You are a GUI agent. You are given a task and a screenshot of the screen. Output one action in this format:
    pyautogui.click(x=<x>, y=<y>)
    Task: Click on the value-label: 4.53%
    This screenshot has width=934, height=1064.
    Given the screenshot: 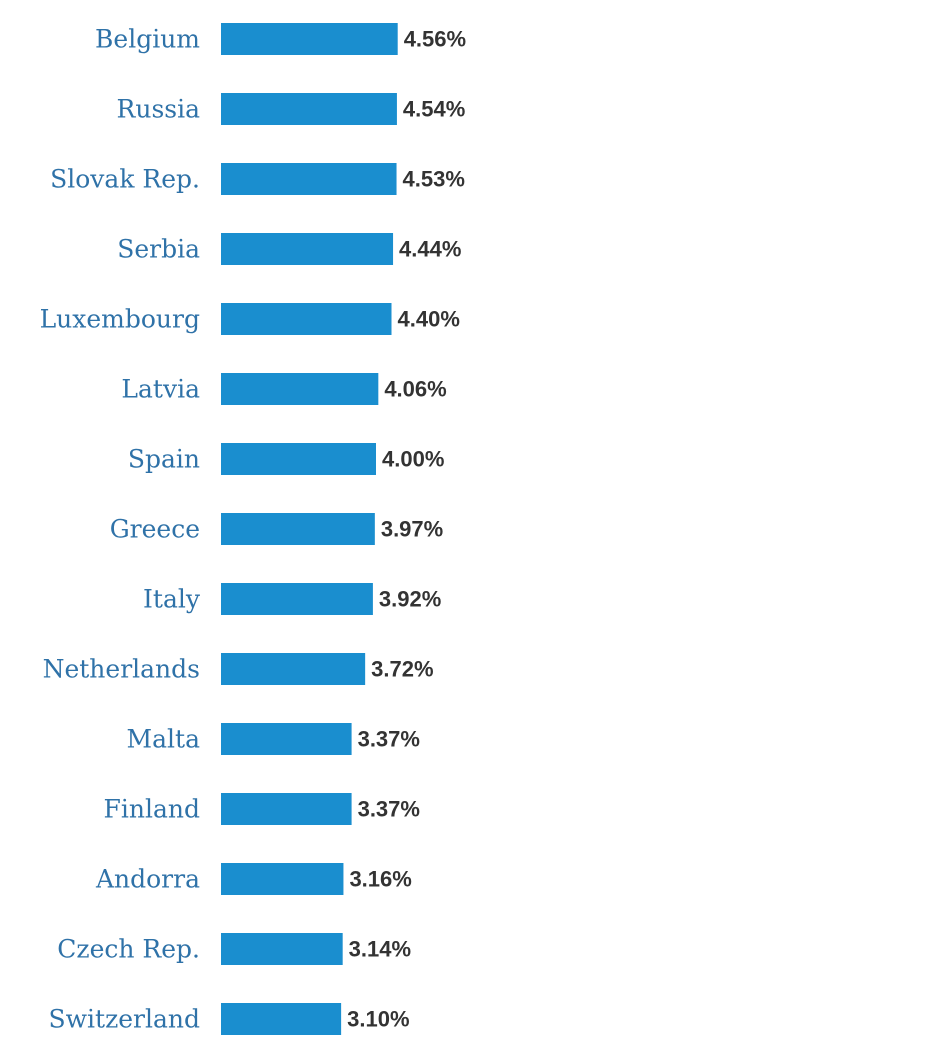 What is the action you would take?
    pyautogui.click(x=434, y=179)
    